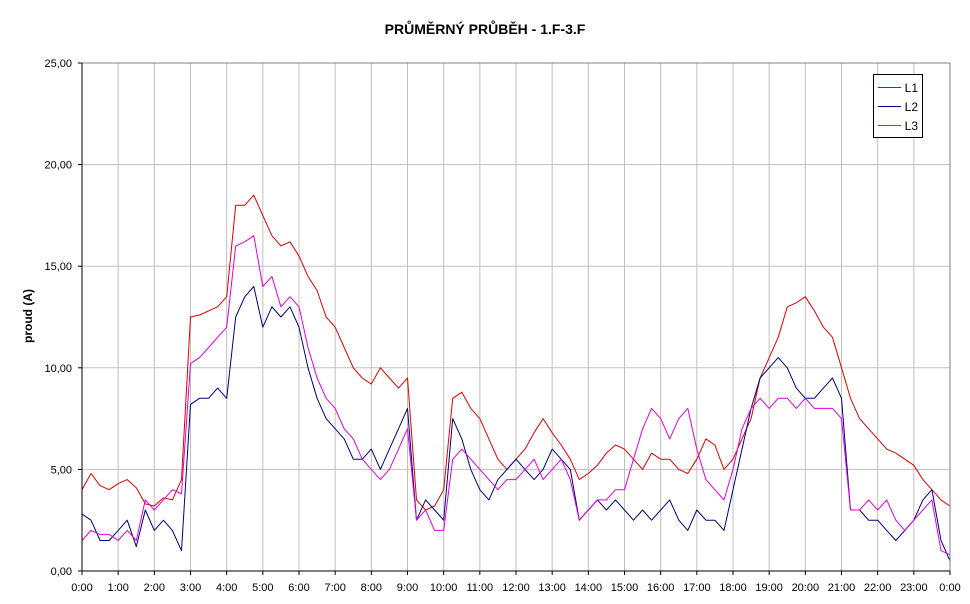  What do you see at coordinates (117, 588) in the screenshot?
I see `x-tick-label: 1:00` at bounding box center [117, 588].